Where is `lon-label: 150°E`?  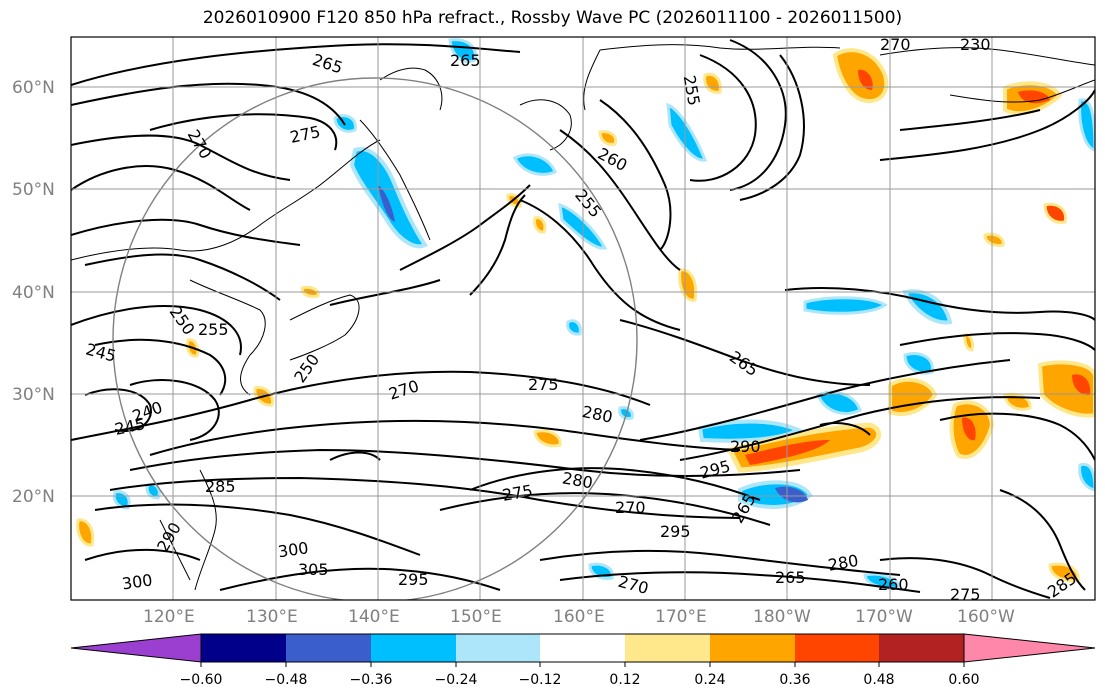 lon-label: 150°E is located at coordinates (476, 617).